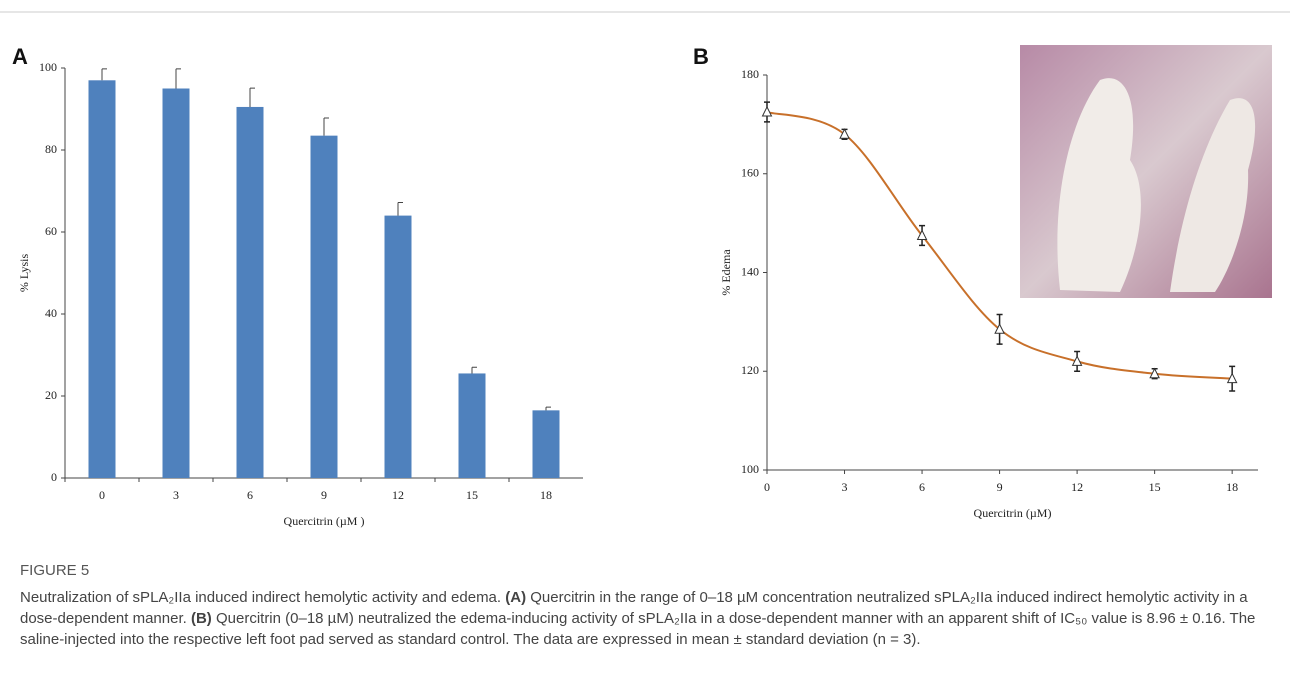 The image size is (1290, 691). What do you see at coordinates (1013, 513) in the screenshot?
I see `x-axis-title: Quercitrin (µM)` at bounding box center [1013, 513].